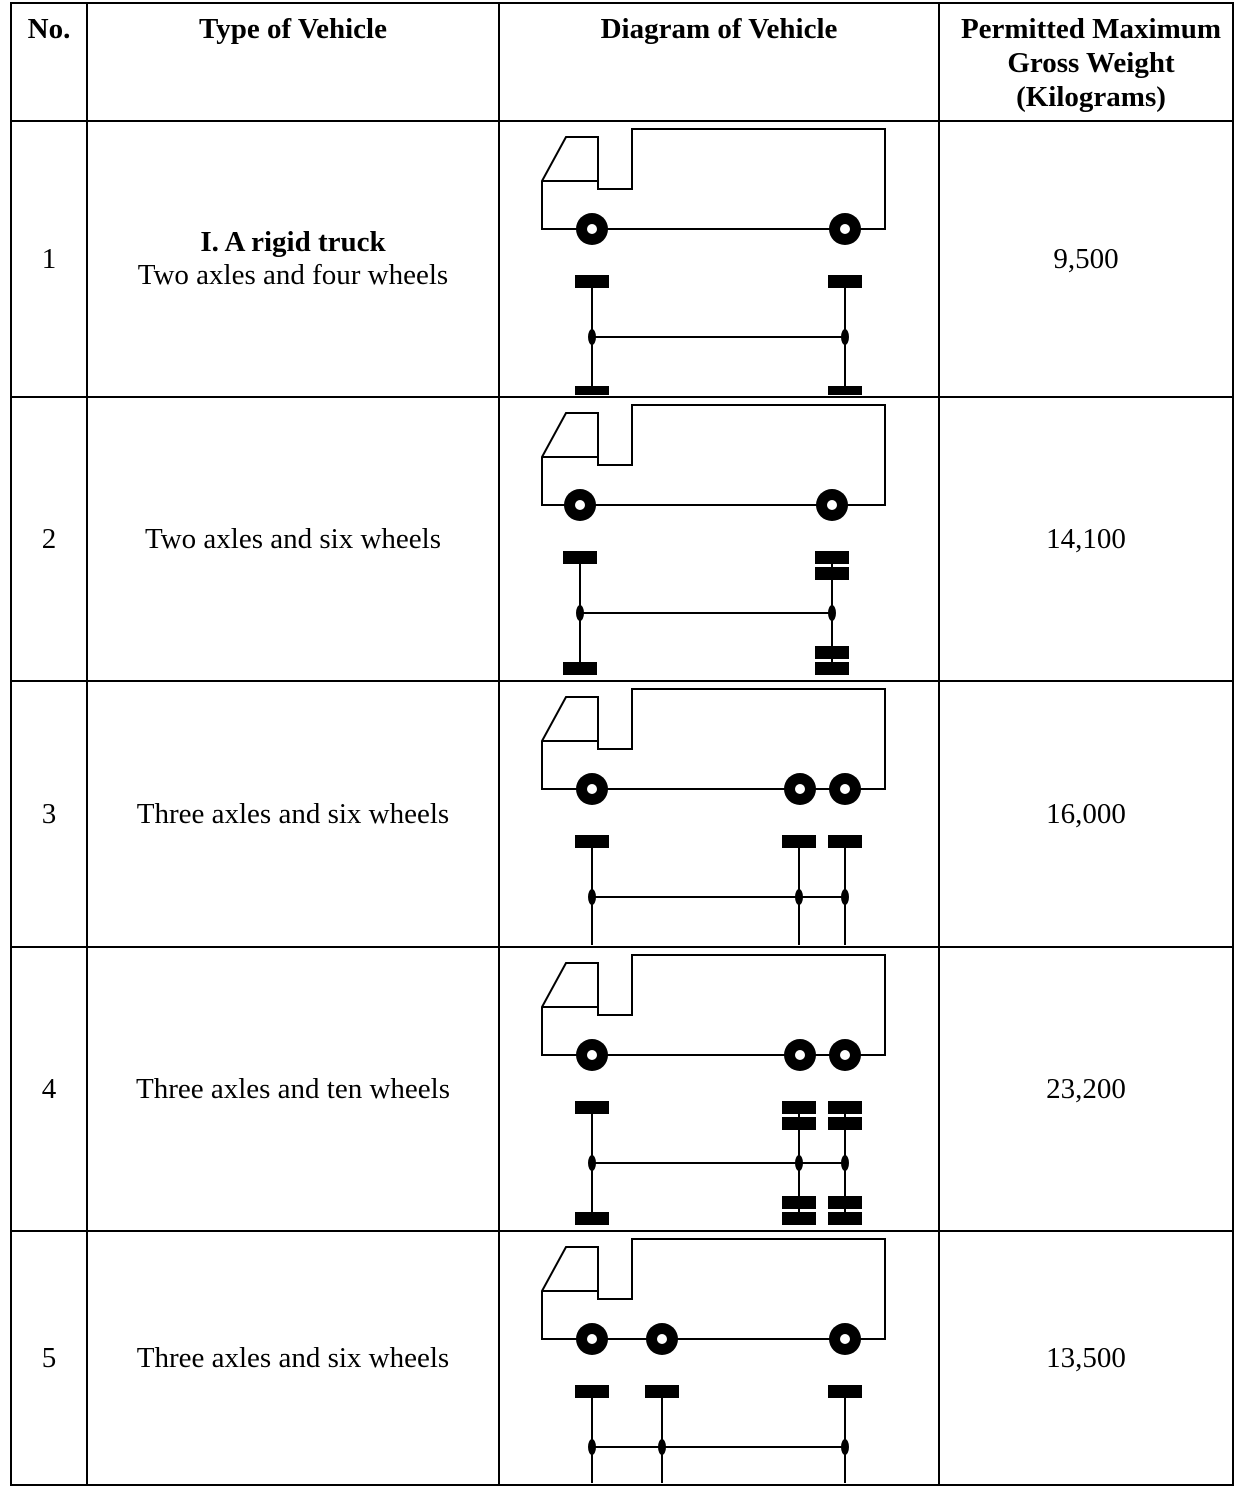 Image resolution: width=1241 pixels, height=1486 pixels. I want to click on header-no: No., so click(49, 62).